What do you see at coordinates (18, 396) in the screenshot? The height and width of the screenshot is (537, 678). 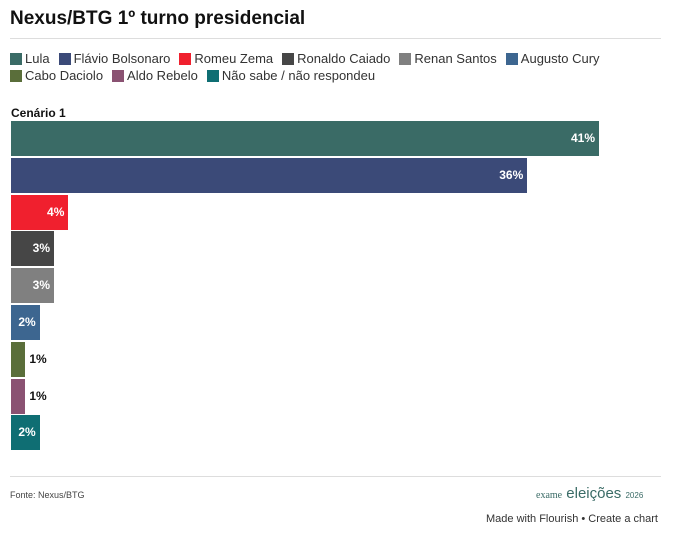 I see `bar-aldo-rebelo` at bounding box center [18, 396].